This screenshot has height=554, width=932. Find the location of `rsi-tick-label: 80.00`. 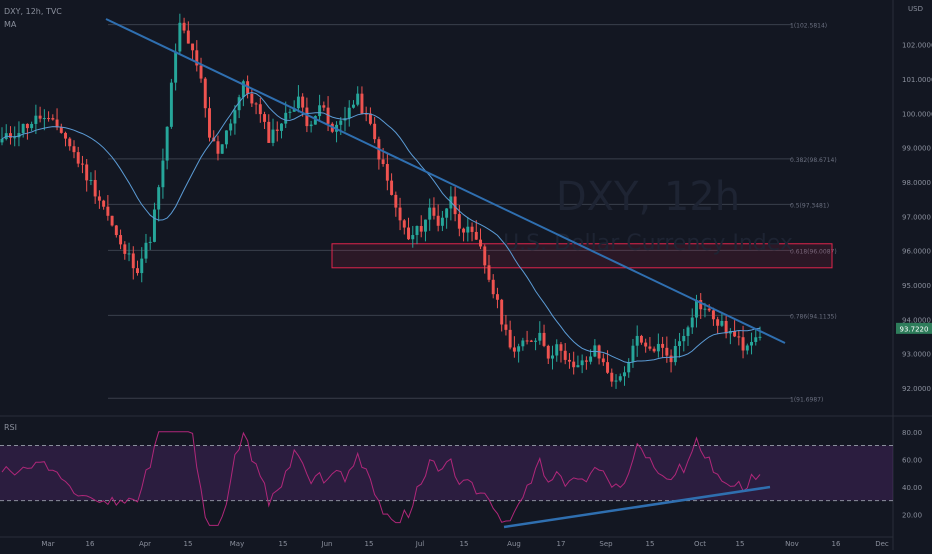

rsi-tick-label: 80.00 is located at coordinates (912, 433).